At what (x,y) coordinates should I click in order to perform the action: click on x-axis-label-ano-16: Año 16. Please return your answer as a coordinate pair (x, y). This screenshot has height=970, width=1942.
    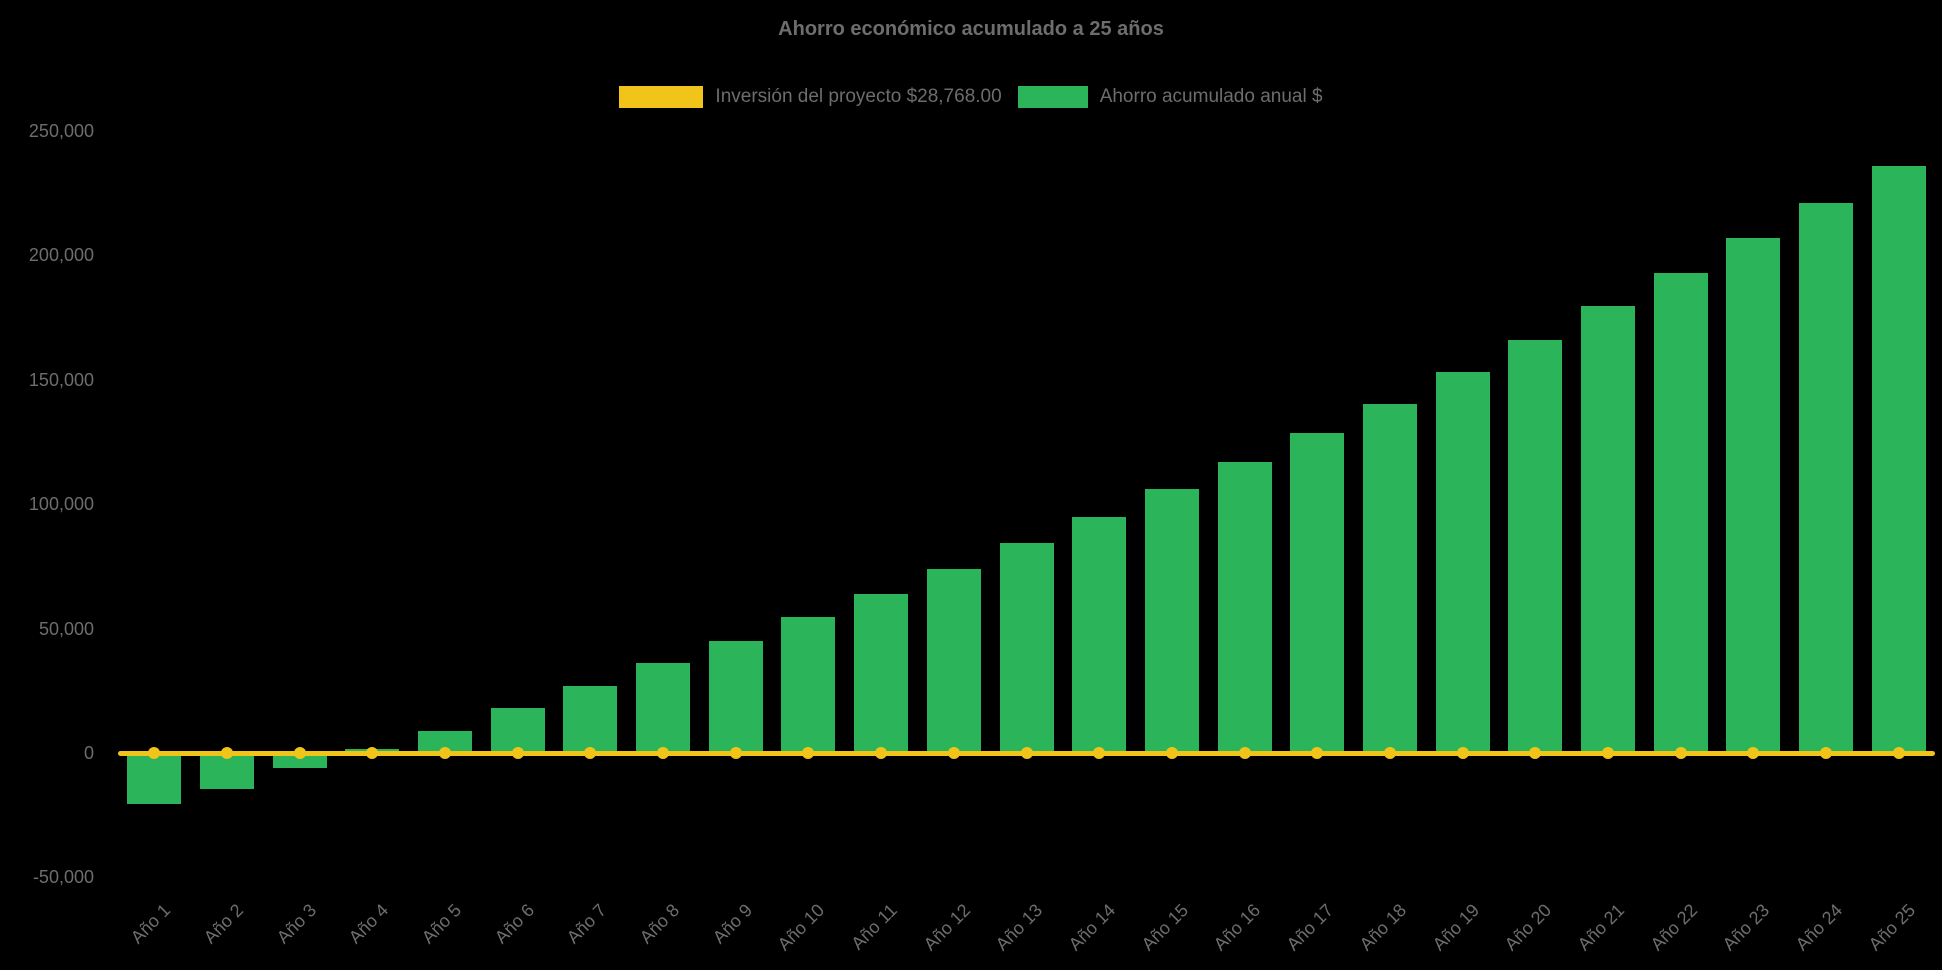
    Looking at the image, I should click on (1237, 927).